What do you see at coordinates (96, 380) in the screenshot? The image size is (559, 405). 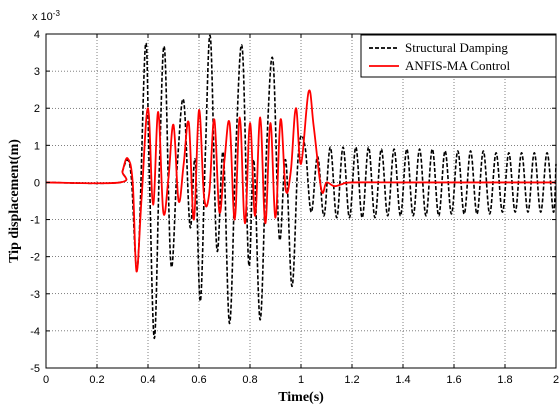 I see `x-tick-label: 0.2` at bounding box center [96, 380].